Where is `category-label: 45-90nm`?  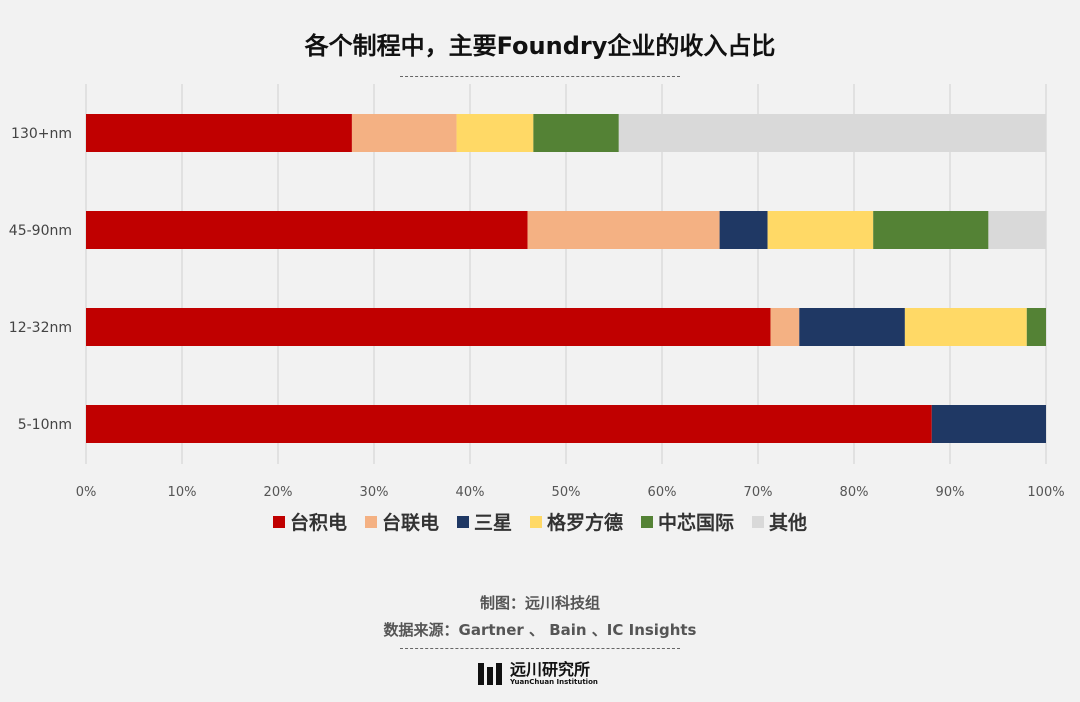 category-label: 45-90nm is located at coordinates (40, 231).